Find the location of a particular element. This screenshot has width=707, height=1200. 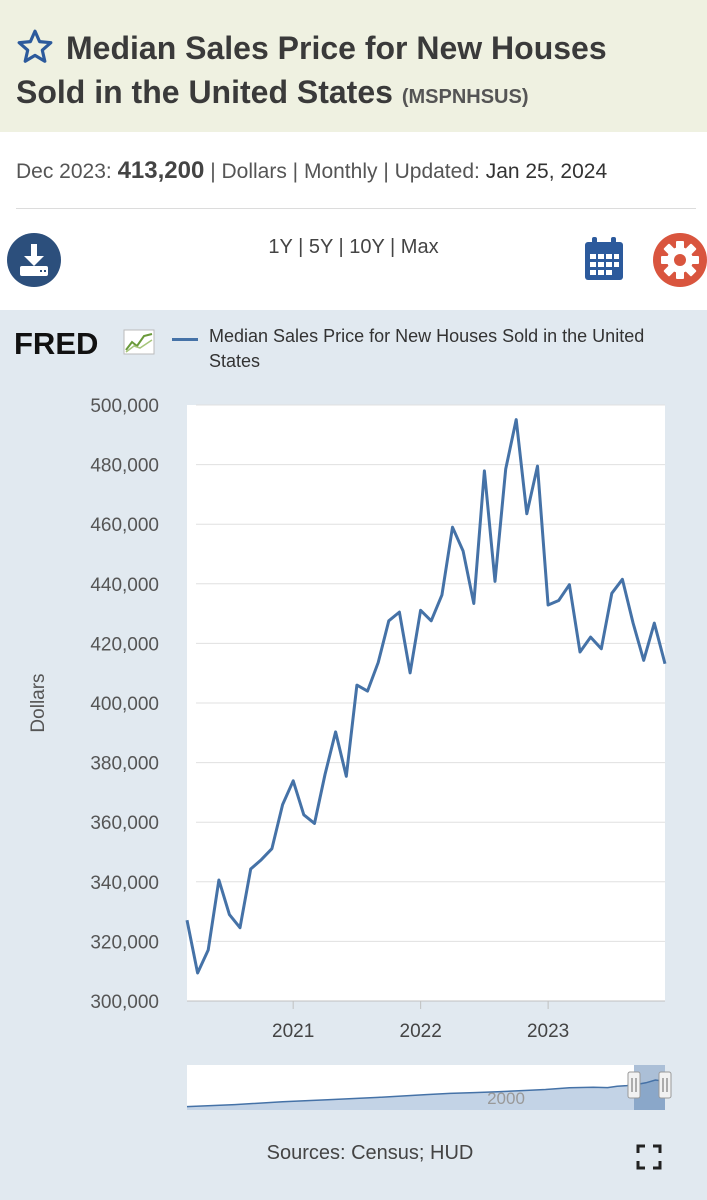

x-tick-label: 2022 is located at coordinates (421, 1031).